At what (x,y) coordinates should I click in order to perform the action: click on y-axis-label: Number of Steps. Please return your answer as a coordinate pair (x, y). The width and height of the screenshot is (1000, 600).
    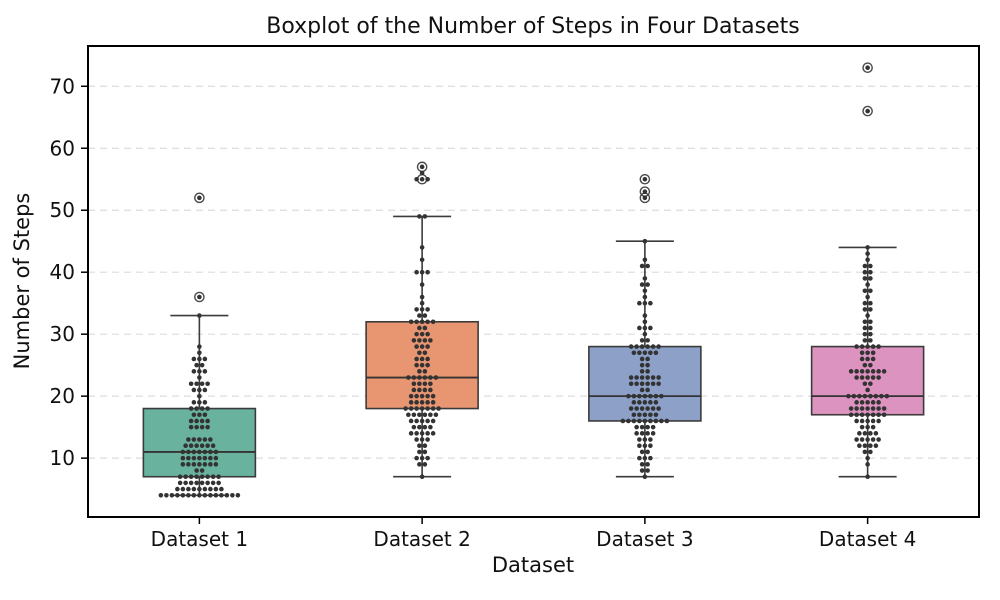
    Looking at the image, I should click on (22, 281).